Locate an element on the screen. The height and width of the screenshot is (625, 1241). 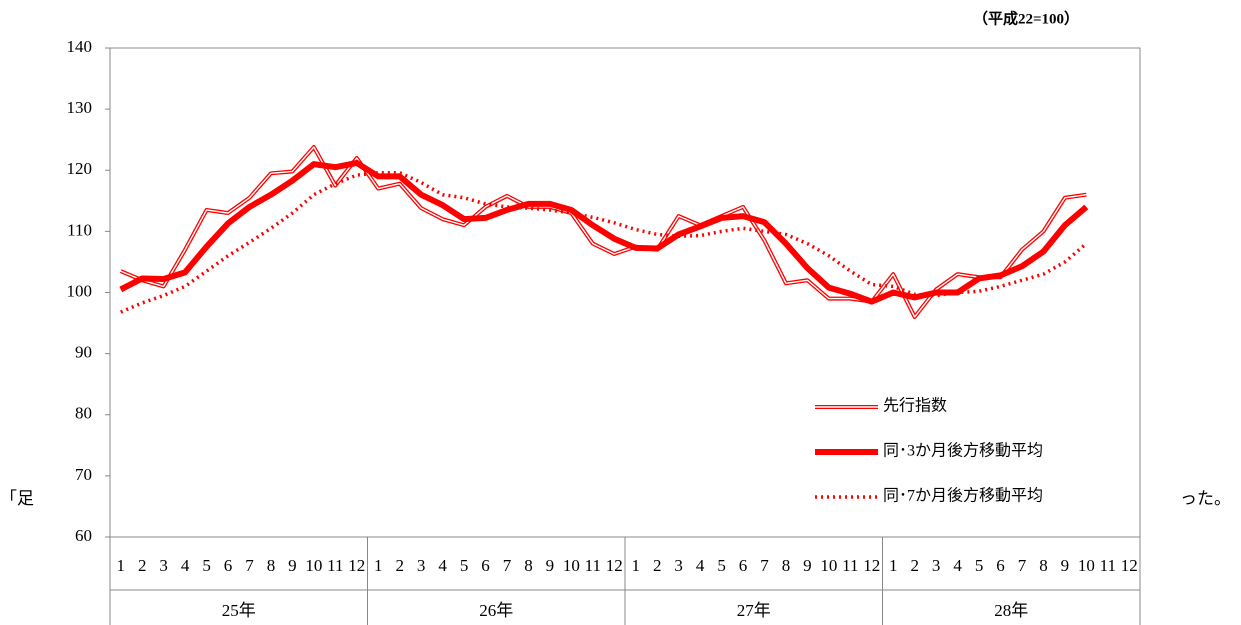
unit-label: （平成22=100） is located at coordinates (1026, 18).